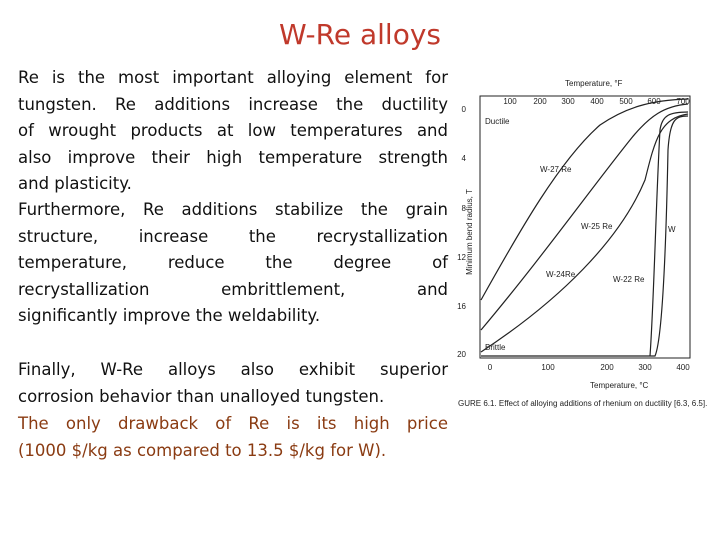 This screenshot has height=540, width=720. I want to click on bottom-tick-label: 400, so click(683, 367).